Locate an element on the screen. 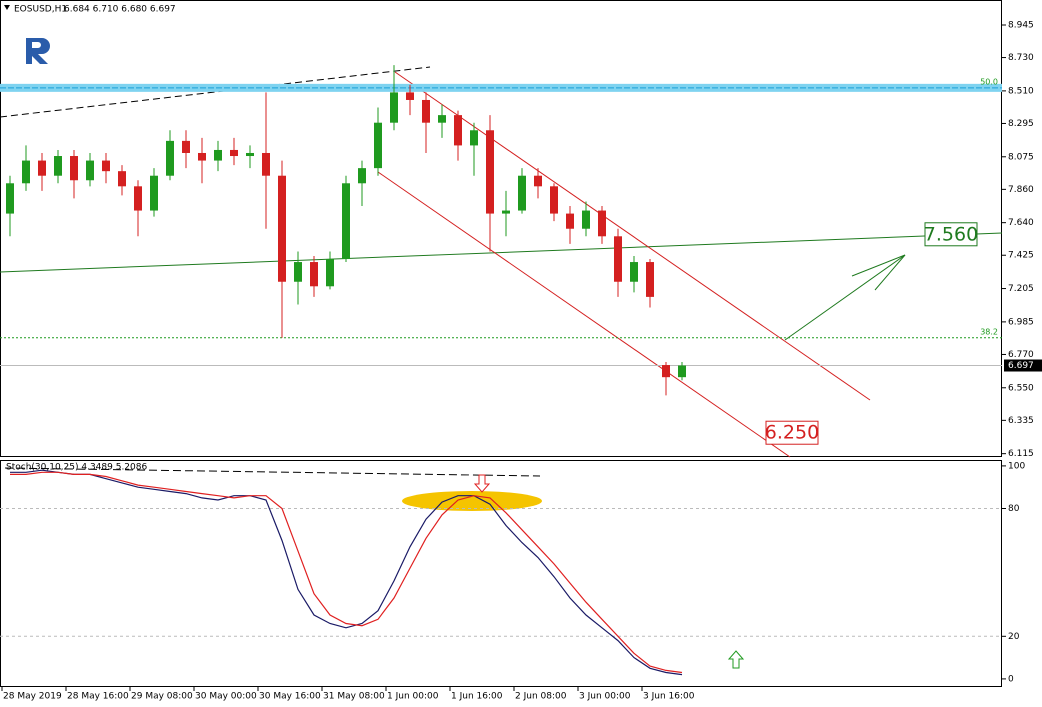 The image size is (1042, 707). target-label: 7.560 is located at coordinates (951, 234).